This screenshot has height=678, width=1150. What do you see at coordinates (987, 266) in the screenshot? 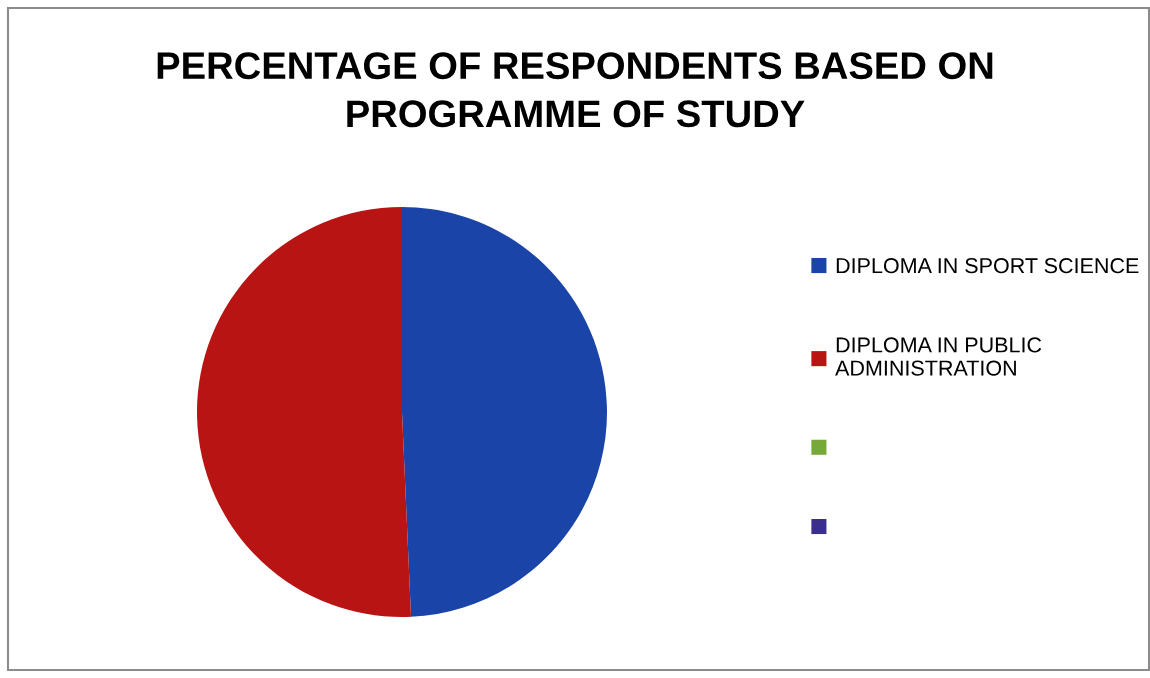
I see `legend-label: DIPLOMA IN SPORT SCIENCE` at bounding box center [987, 266].